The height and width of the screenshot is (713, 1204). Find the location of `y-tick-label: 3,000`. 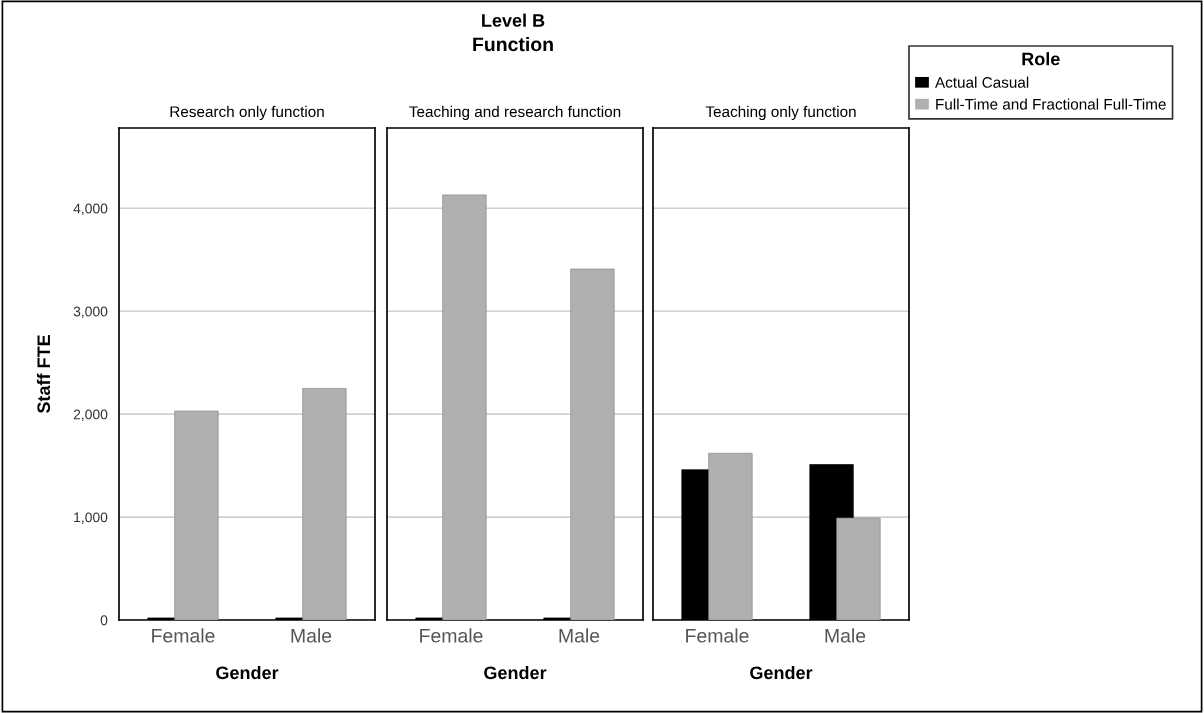

y-tick-label: 3,000 is located at coordinates (90, 312).